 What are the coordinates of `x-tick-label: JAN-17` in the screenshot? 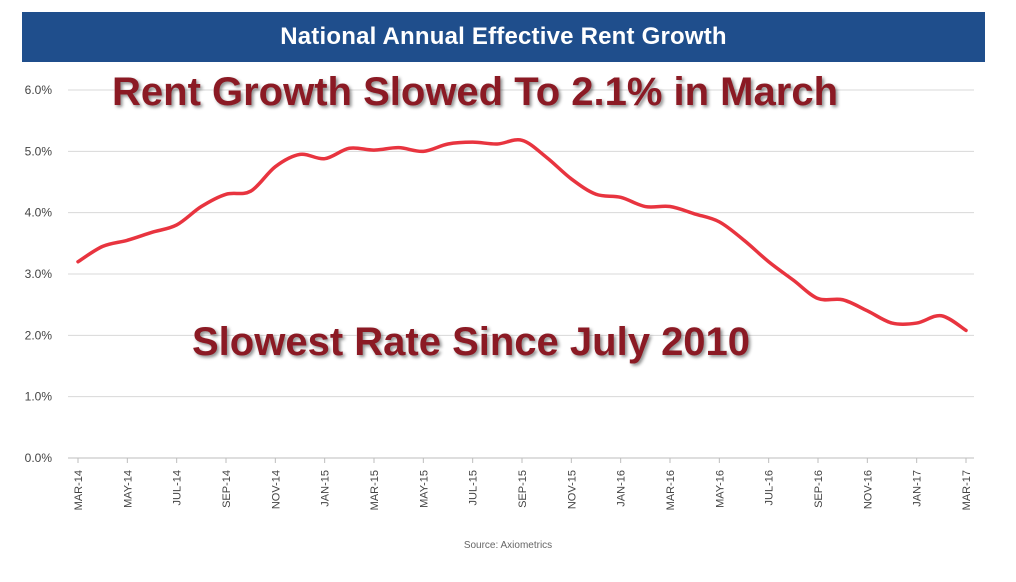 It's located at (918, 488).